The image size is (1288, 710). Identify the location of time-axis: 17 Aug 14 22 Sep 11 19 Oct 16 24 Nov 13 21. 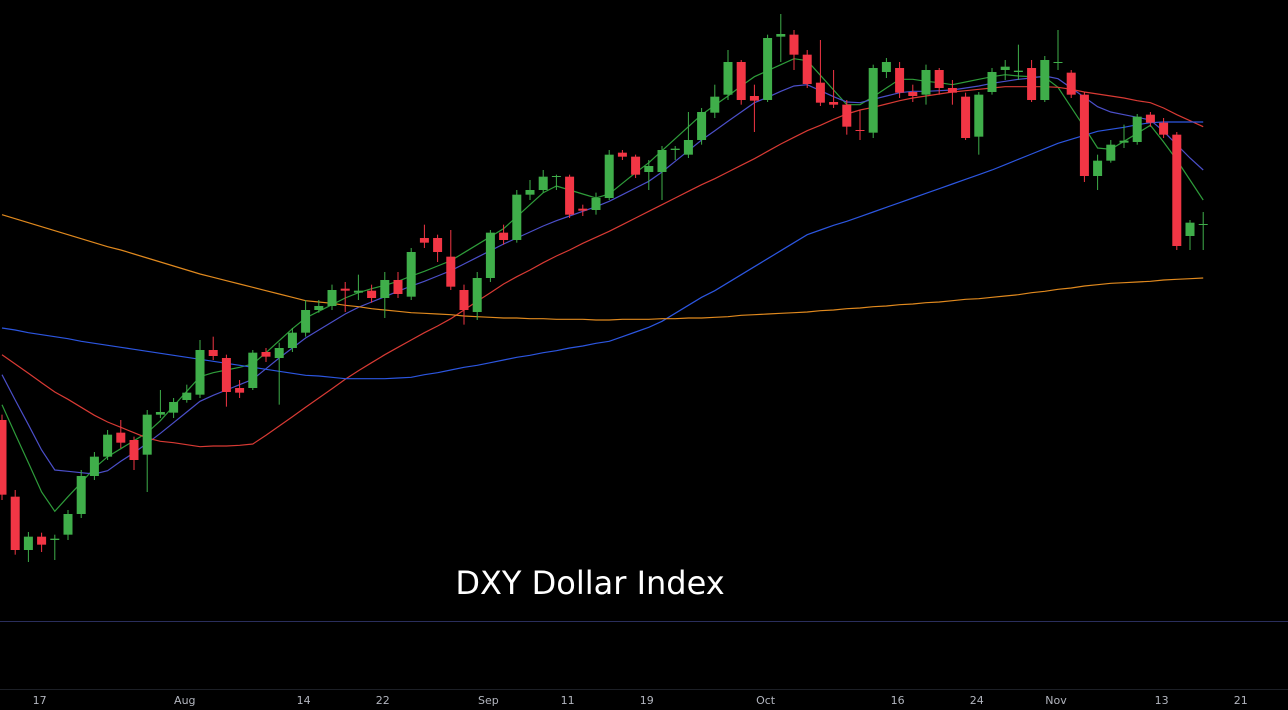
(640, 700).